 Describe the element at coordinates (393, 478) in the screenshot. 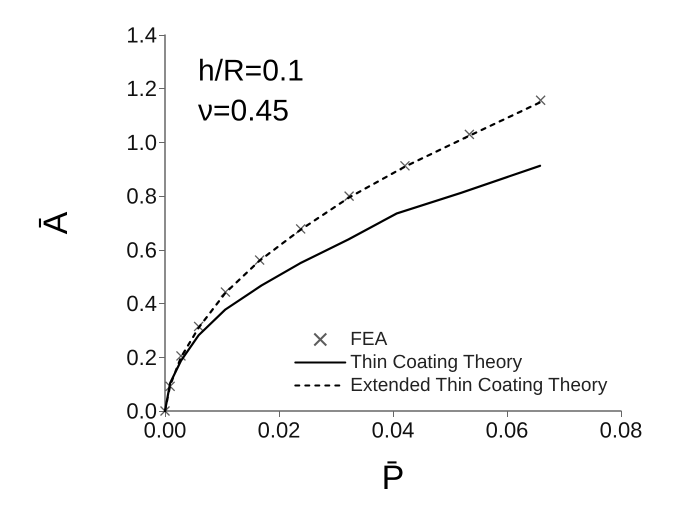

I see `x-axis-title: P̄` at that location.